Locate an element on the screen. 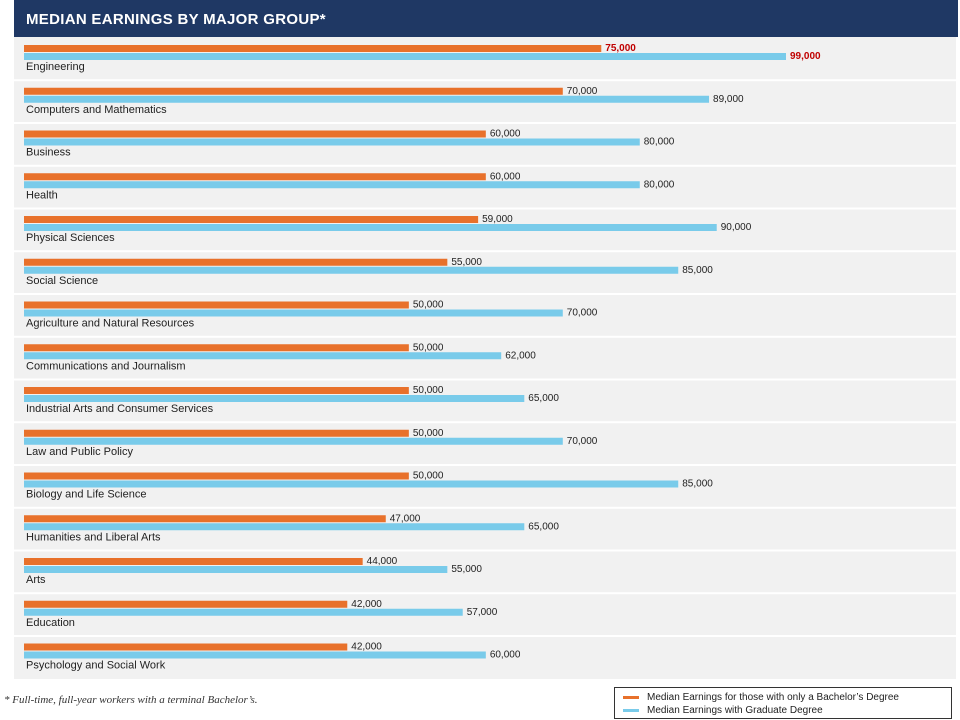  value-label-bachelor: 70,000 is located at coordinates (582, 91).